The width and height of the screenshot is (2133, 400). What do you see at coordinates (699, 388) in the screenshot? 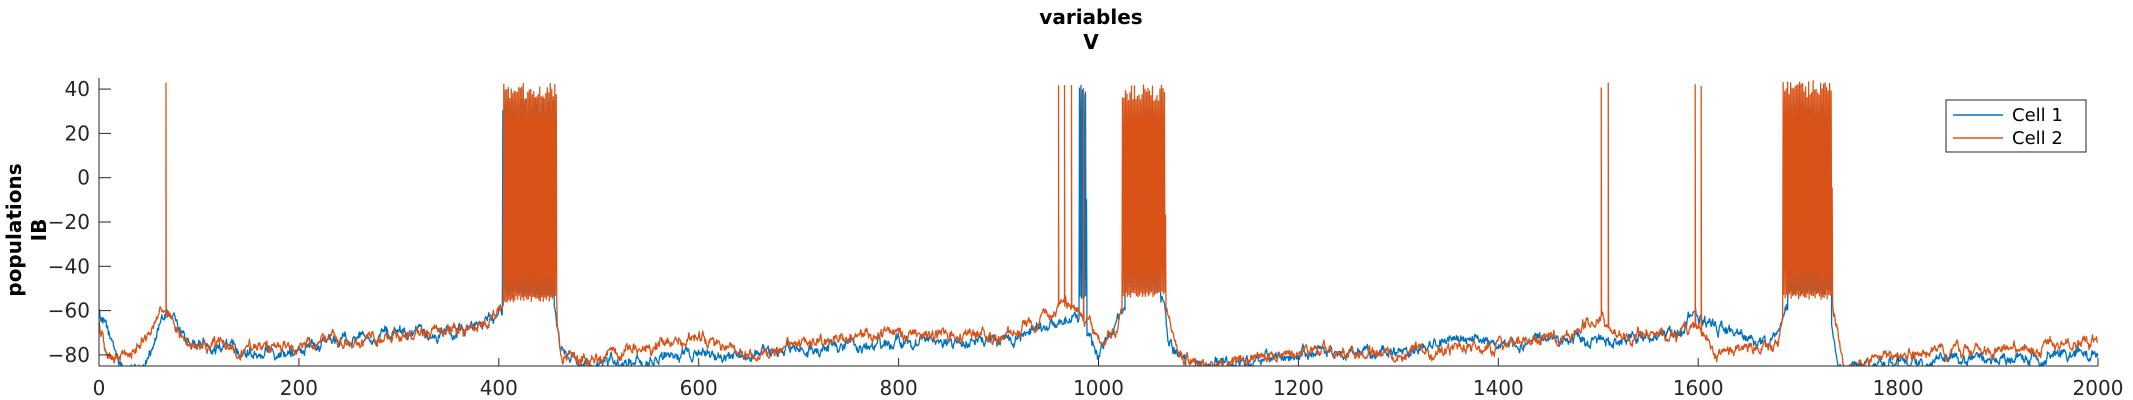
I see `x-tick-label: 600` at bounding box center [699, 388].